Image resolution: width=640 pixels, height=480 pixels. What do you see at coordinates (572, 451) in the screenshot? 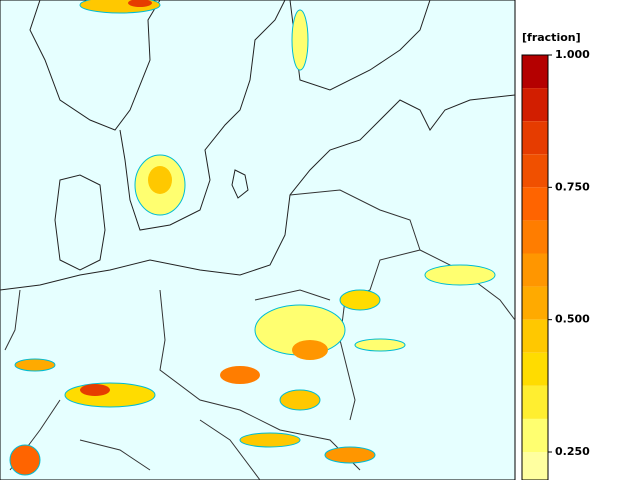
I see `tick-label: 0.250` at bounding box center [572, 451].